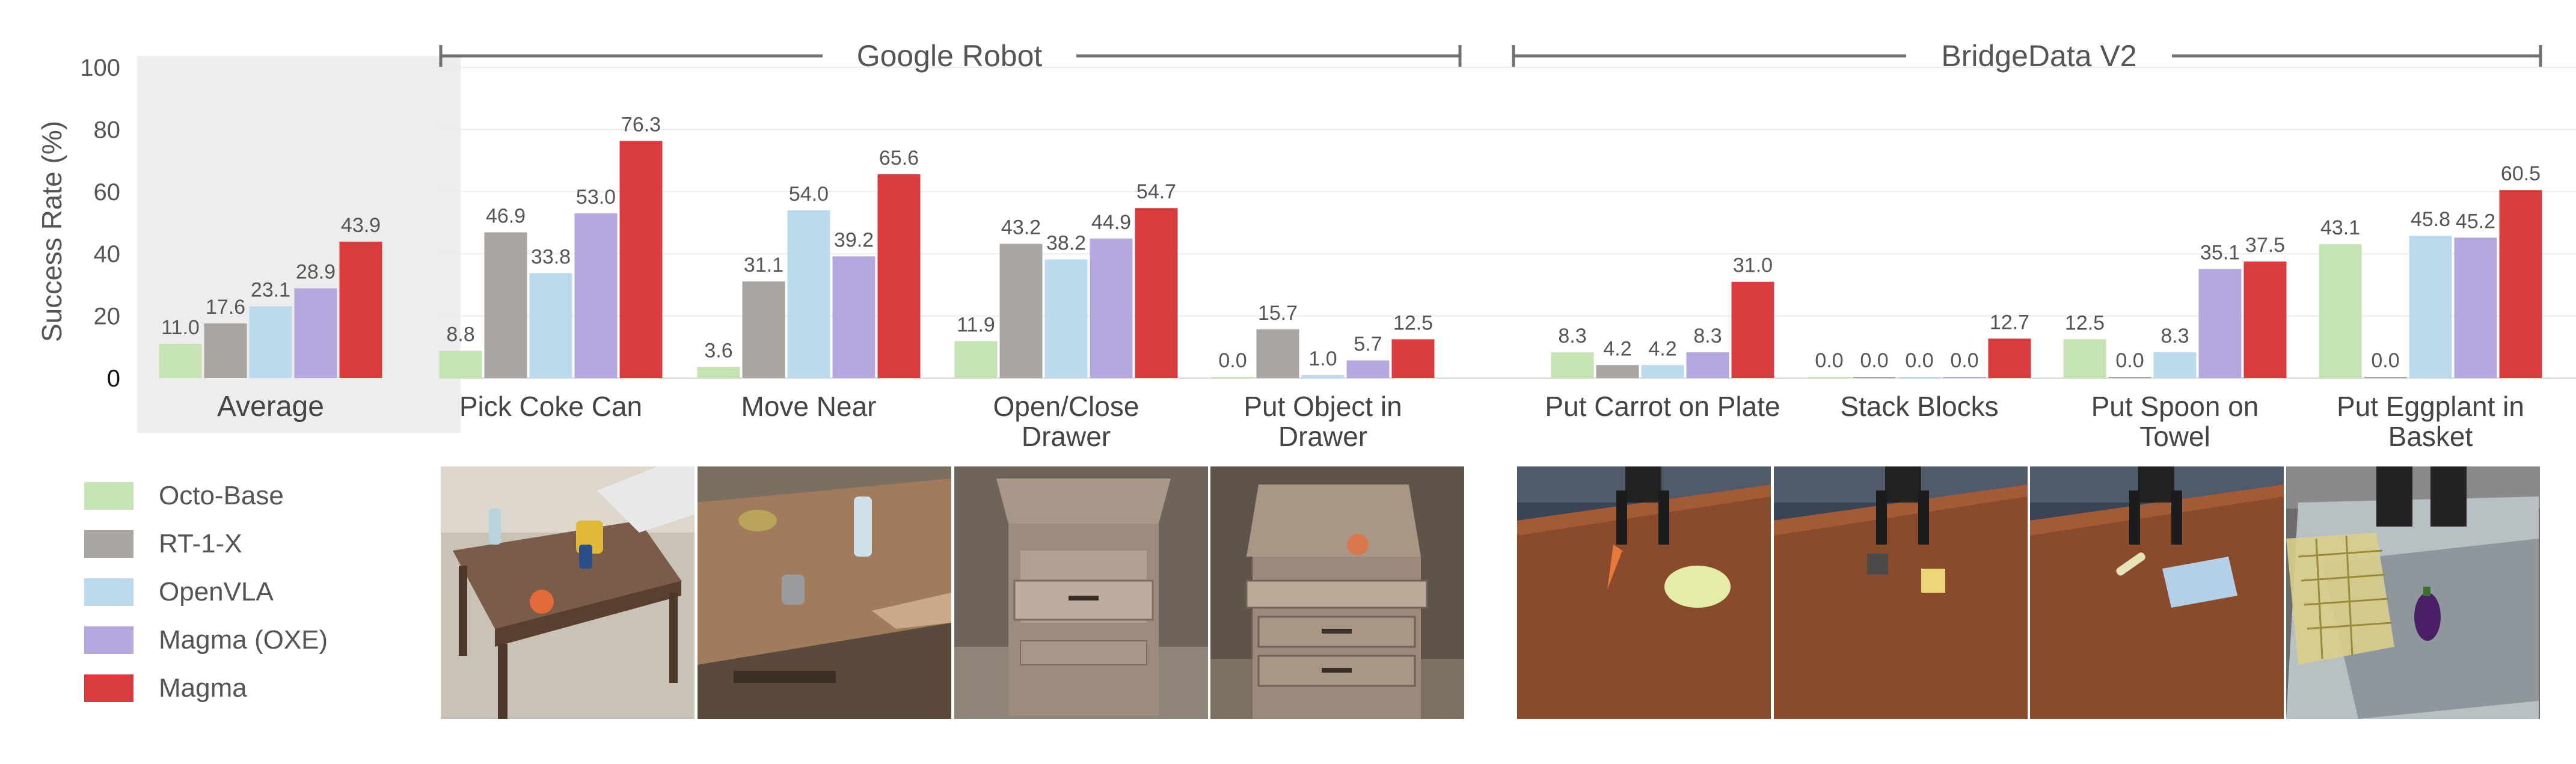  Describe the element at coordinates (2430, 219) in the screenshot. I see `task-put-eggplant-in-basket-value-label: 45.8` at that location.